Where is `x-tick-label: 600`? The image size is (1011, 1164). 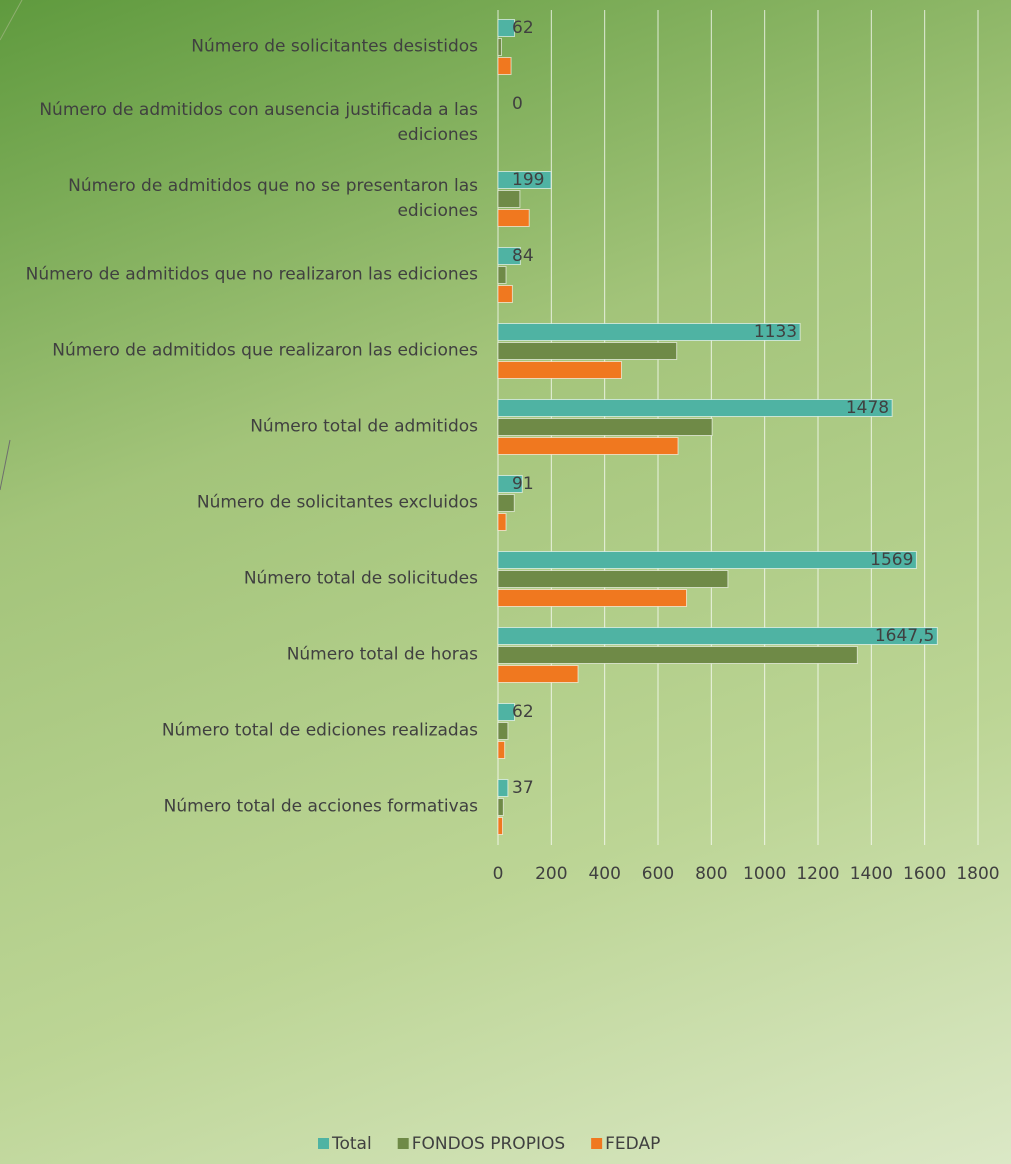
x-tick-label: 600 is located at coordinates (658, 874).